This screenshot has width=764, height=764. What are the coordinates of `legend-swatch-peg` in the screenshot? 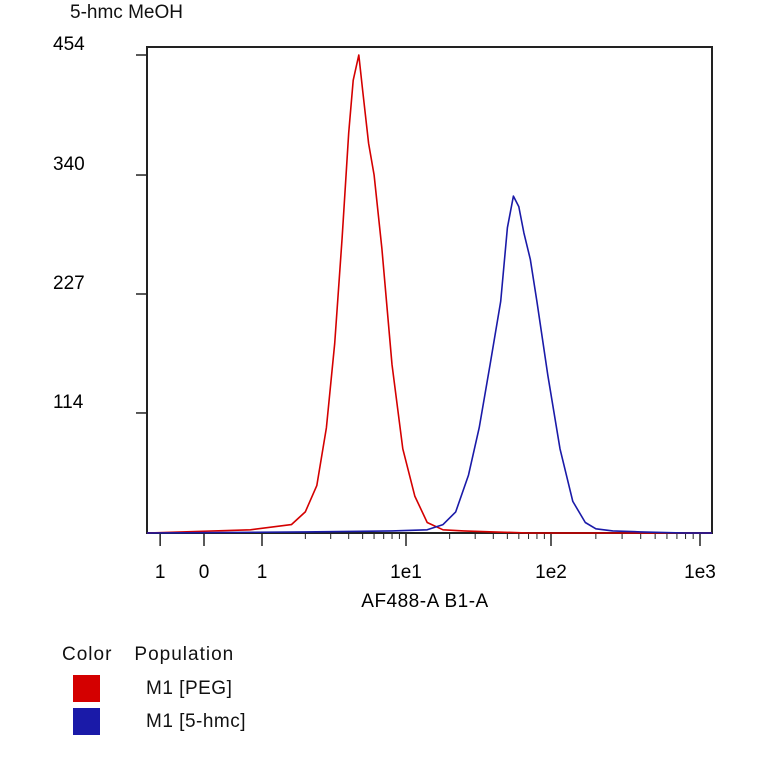 It's located at (86, 688).